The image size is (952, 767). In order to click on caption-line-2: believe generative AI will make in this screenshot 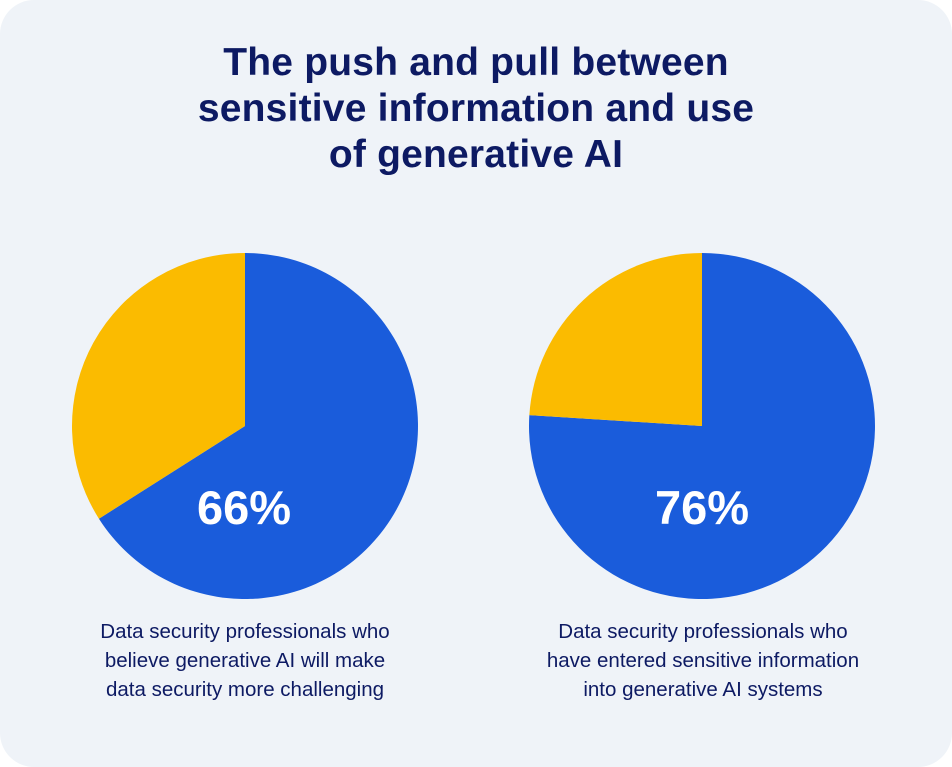, I will do `click(245, 660)`.